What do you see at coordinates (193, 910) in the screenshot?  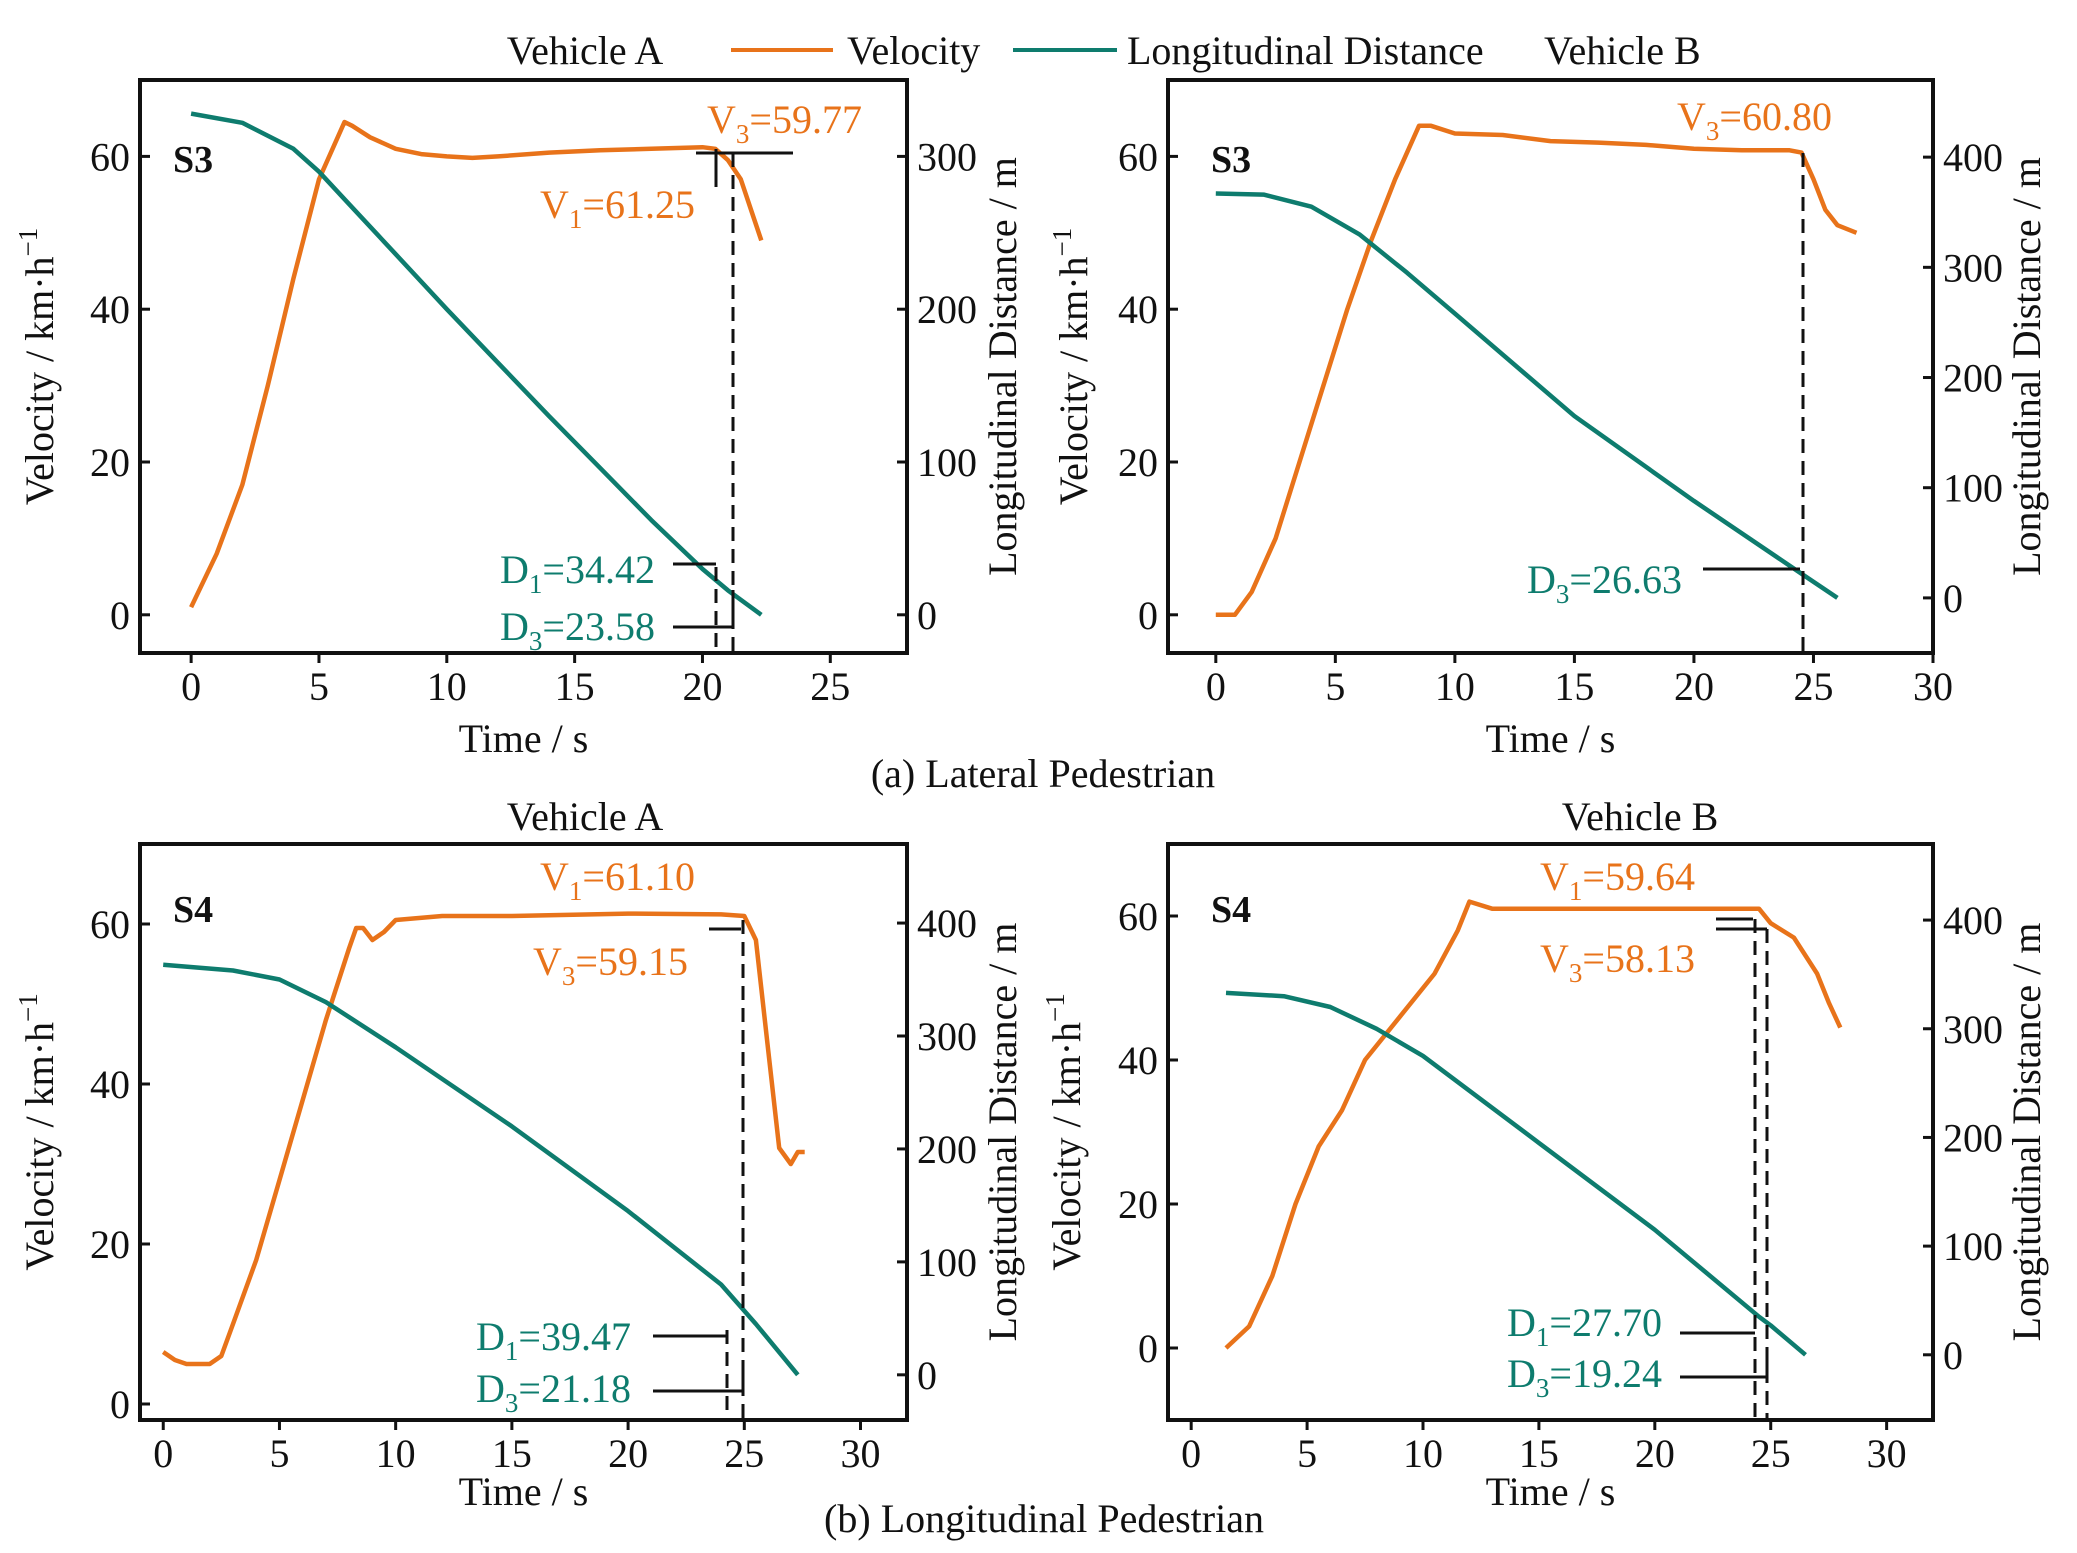 I see `scenario-label: S4` at bounding box center [193, 910].